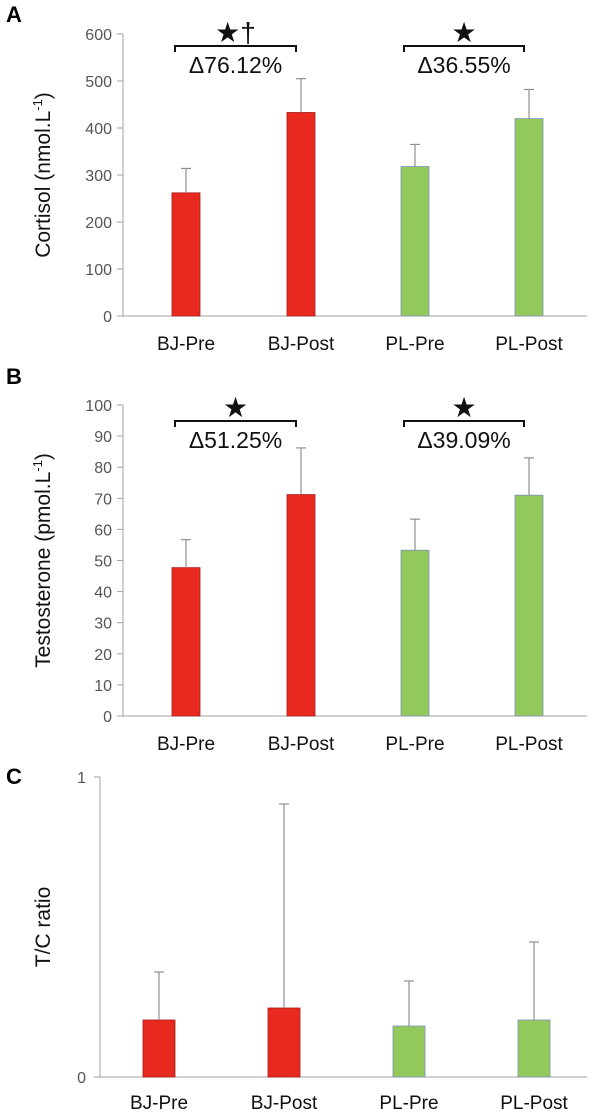 The image size is (597, 1115). Describe the element at coordinates (408, 1103) in the screenshot. I see `panel-c-category-label: PL-Pre` at that location.